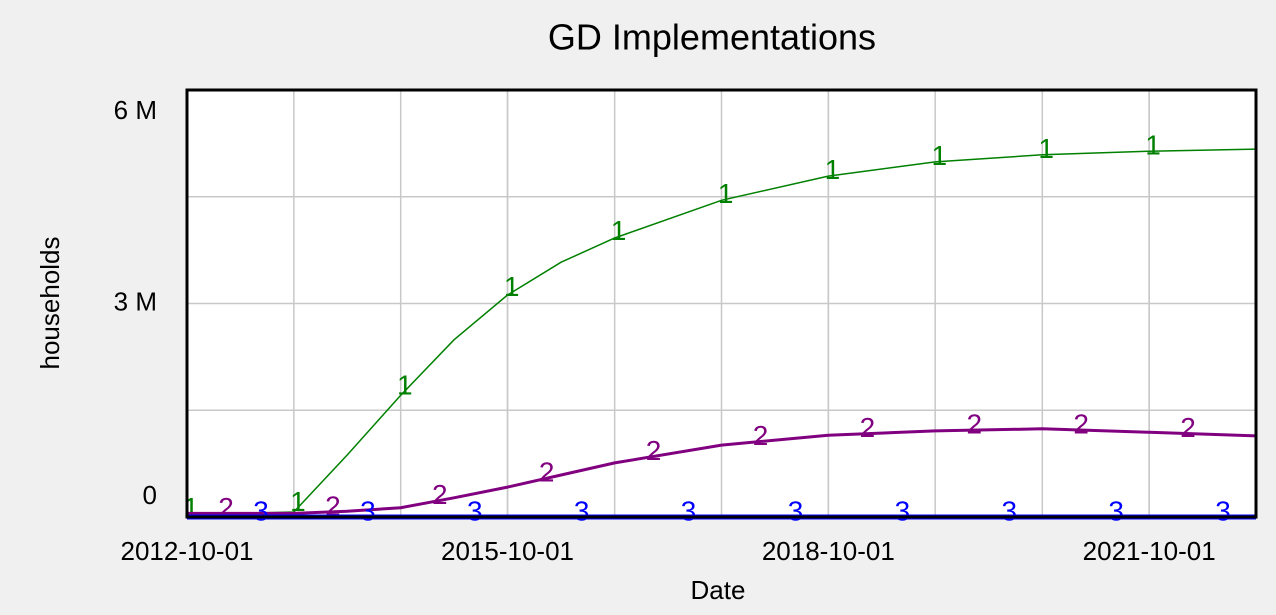 This screenshot has height=615, width=1276. I want to click on x-tick-label: 2021-10-01, so click(1149, 551).